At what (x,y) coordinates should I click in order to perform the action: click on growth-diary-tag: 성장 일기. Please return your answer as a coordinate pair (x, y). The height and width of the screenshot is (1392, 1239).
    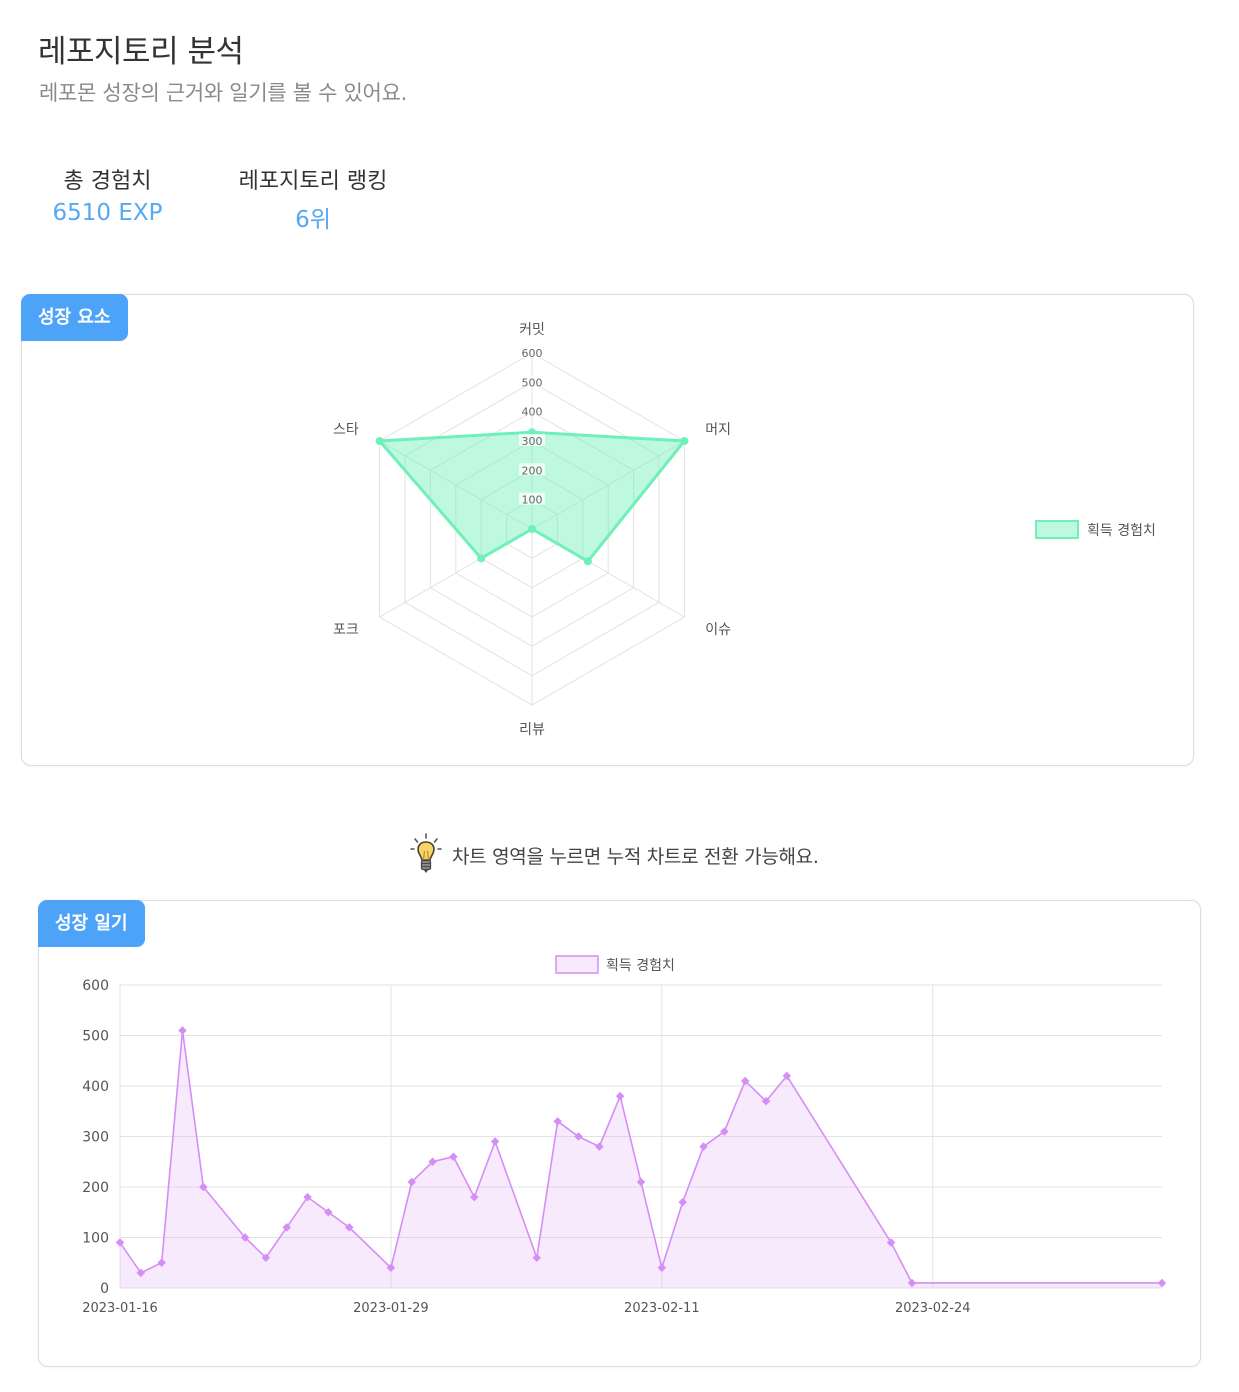
    Looking at the image, I should click on (91, 923).